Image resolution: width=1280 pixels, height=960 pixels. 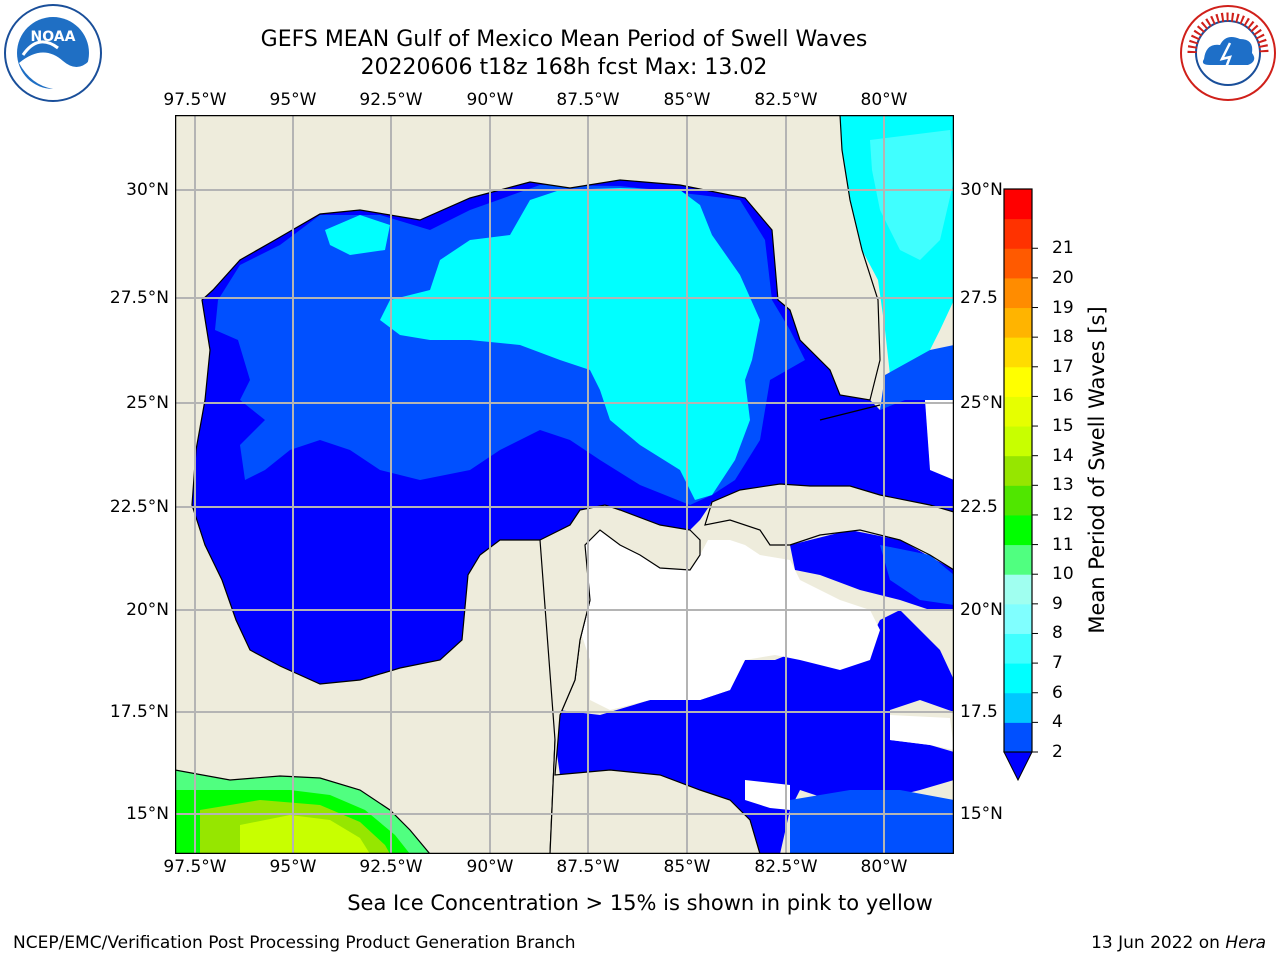 I want to click on lat-label-right: 25°N, so click(x=981, y=403).